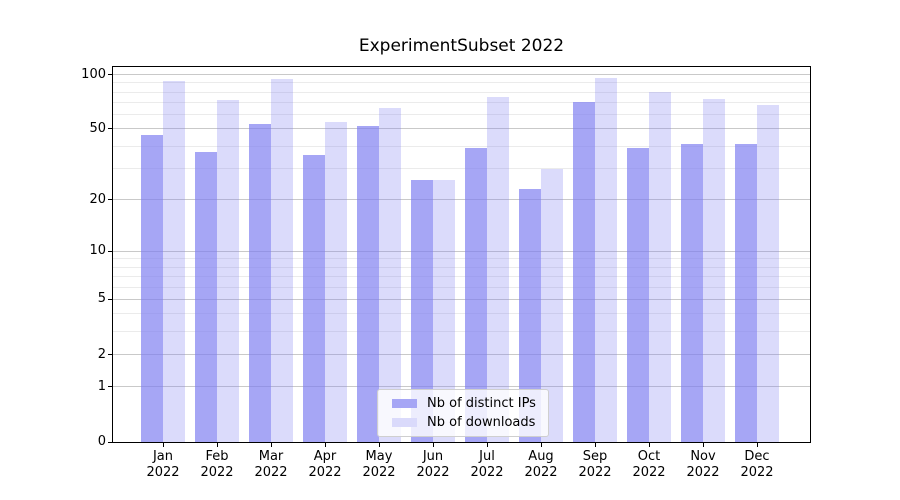 The width and height of the screenshot is (900, 500). What do you see at coordinates (174, 261) in the screenshot?
I see `bar-downloads-jan` at bounding box center [174, 261].